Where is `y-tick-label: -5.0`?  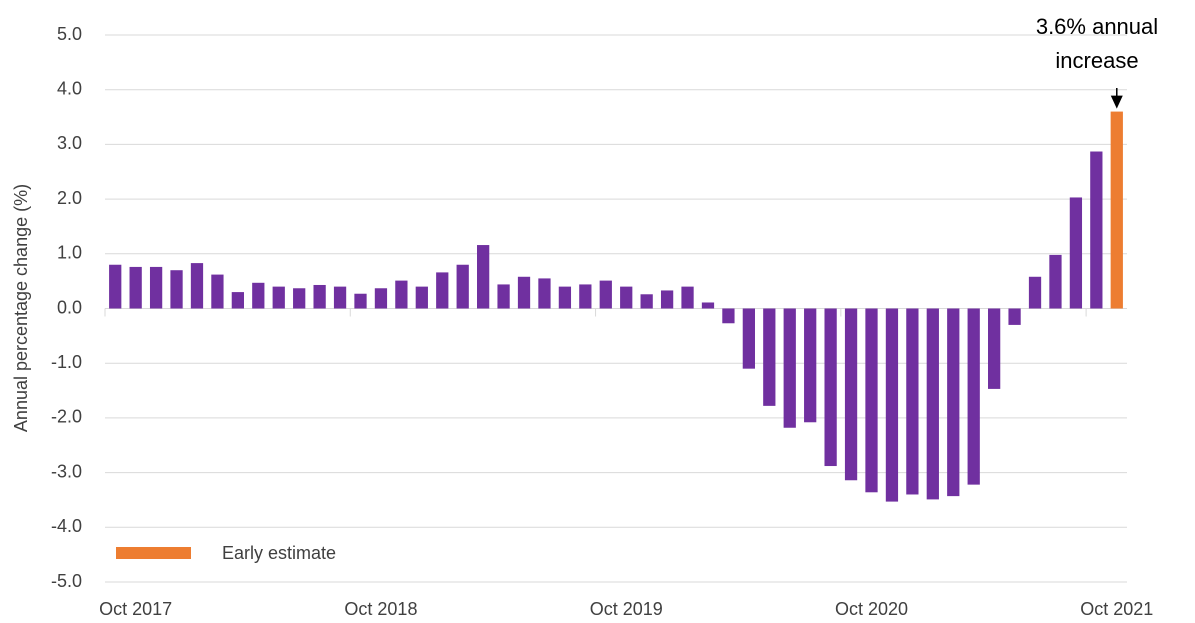 y-tick-label: -5.0 is located at coordinates (66, 581).